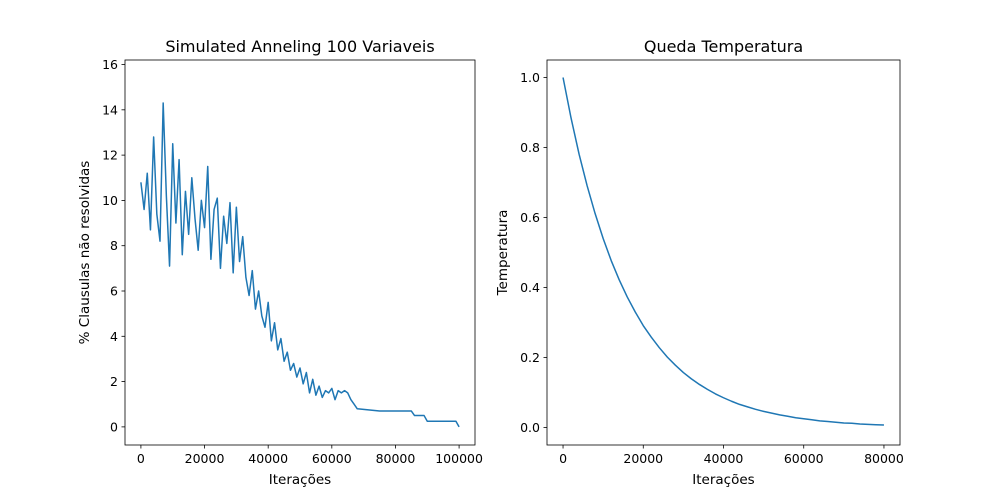 Image resolution: width=1000 pixels, height=500 pixels. Describe the element at coordinates (110, 64) in the screenshot. I see `y-tick-label: 16` at that location.